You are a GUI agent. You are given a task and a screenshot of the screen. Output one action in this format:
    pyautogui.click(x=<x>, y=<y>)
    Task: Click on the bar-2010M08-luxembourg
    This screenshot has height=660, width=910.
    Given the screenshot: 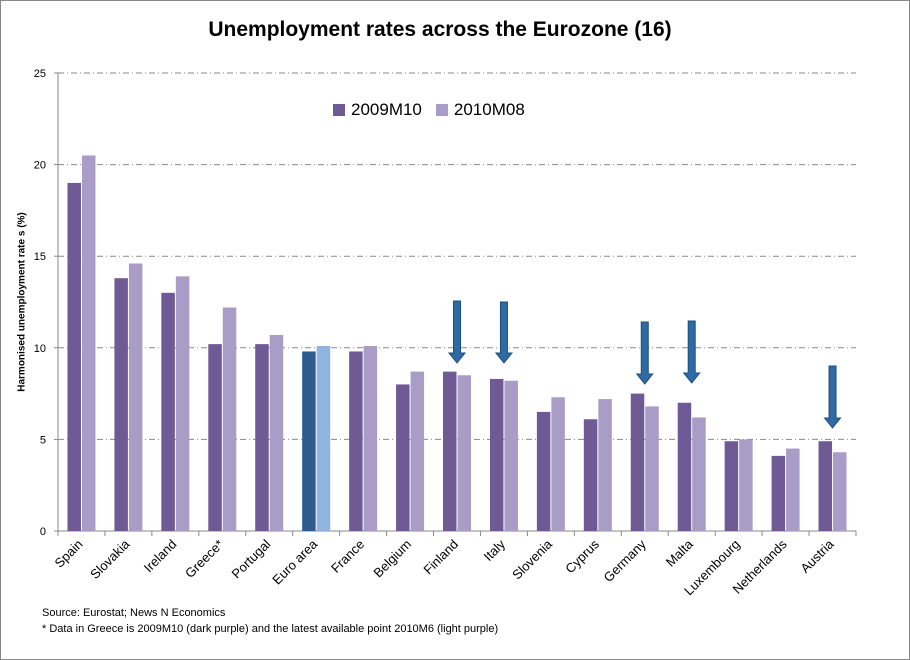 What is the action you would take?
    pyautogui.click(x=746, y=485)
    